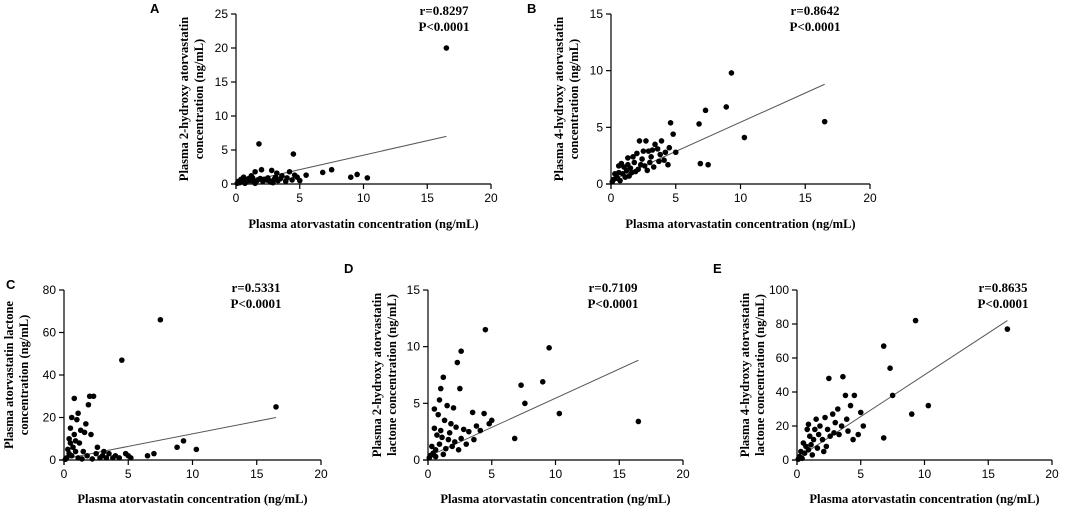 The height and width of the screenshot is (513, 1065). I want to click on x-tick-label: 5, so click(675, 198).